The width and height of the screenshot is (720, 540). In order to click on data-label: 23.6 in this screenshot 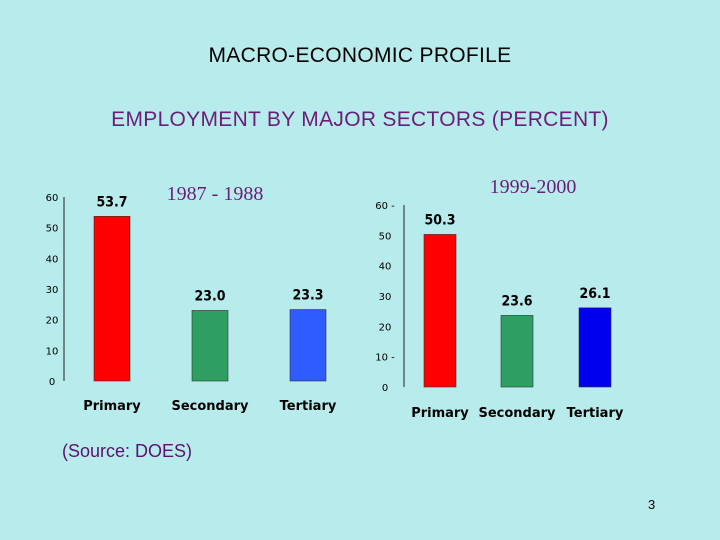, I will do `click(516, 301)`.